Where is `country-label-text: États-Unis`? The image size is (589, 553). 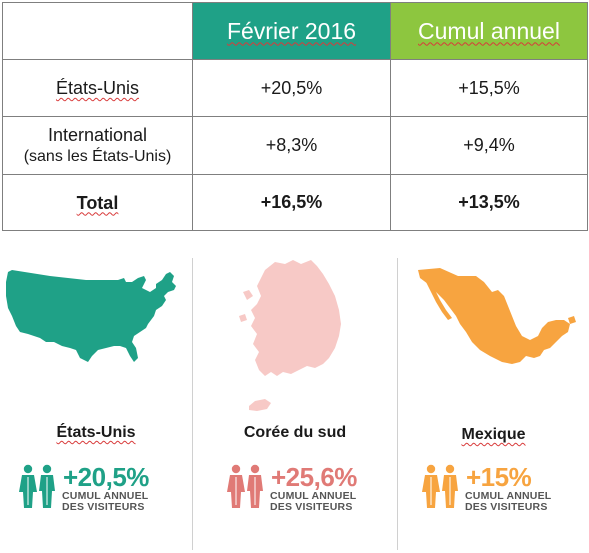 country-label-text: États-Unis is located at coordinates (96, 432).